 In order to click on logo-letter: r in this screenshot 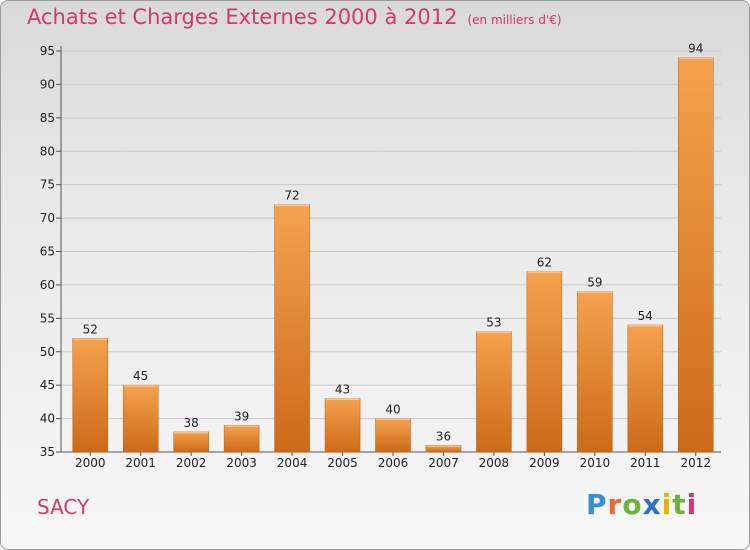, I will do `click(615, 504)`.